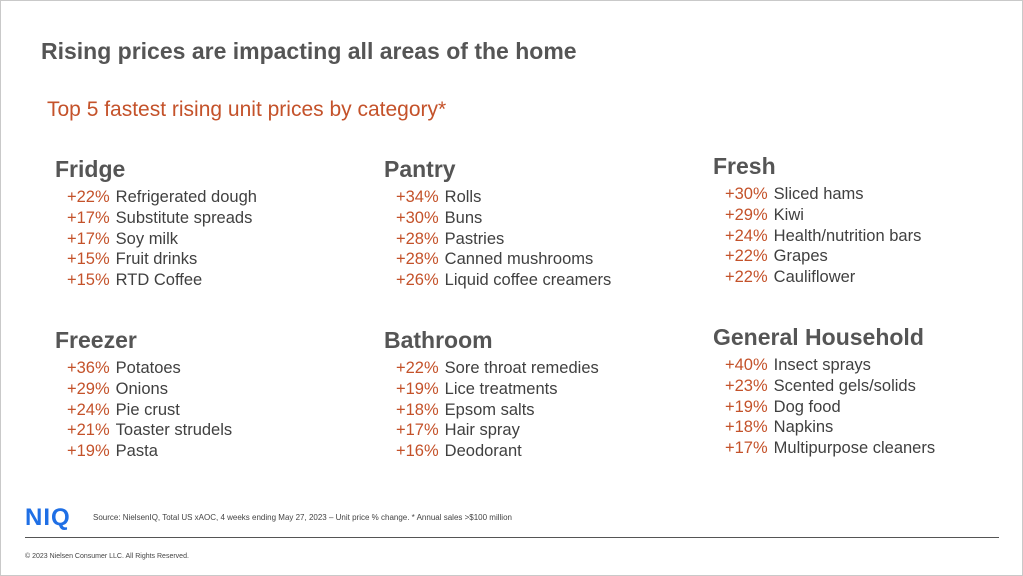 The image size is (1023, 576). I want to click on list-item: +15% Fruit drinks, so click(211, 259).